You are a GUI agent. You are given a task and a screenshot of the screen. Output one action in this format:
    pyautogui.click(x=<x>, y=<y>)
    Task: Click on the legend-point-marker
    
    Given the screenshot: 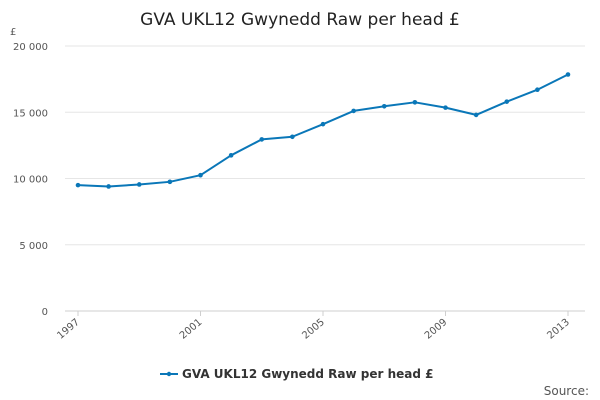 What is the action you would take?
    pyautogui.click(x=169, y=374)
    